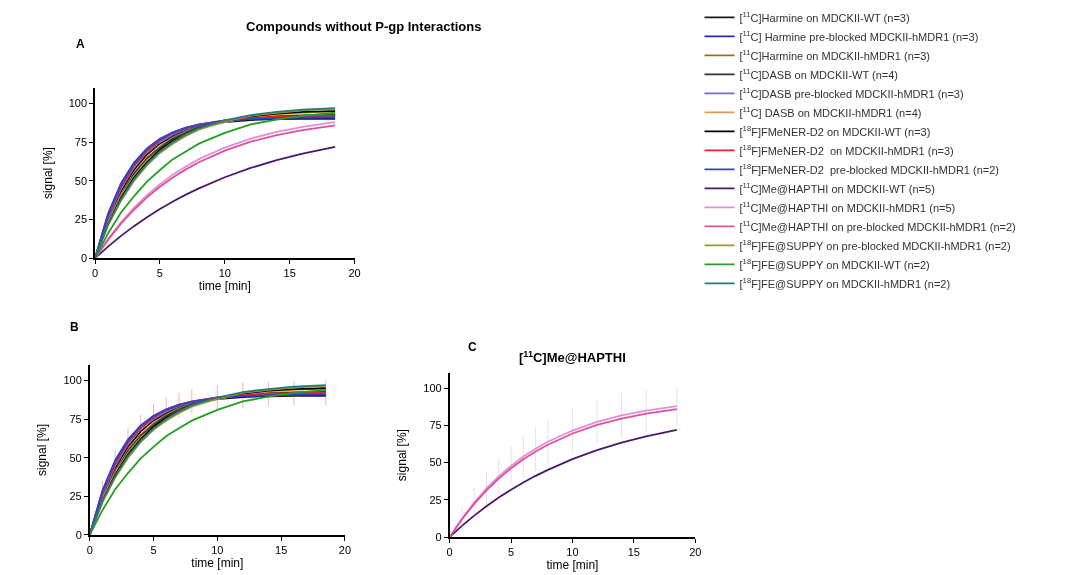 This screenshot has width=1068, height=575. Describe the element at coordinates (819, 74) in the screenshot. I see `legend-label: [$^{11}$C]DASB on MDCKII-WT (n=4)` at that location.